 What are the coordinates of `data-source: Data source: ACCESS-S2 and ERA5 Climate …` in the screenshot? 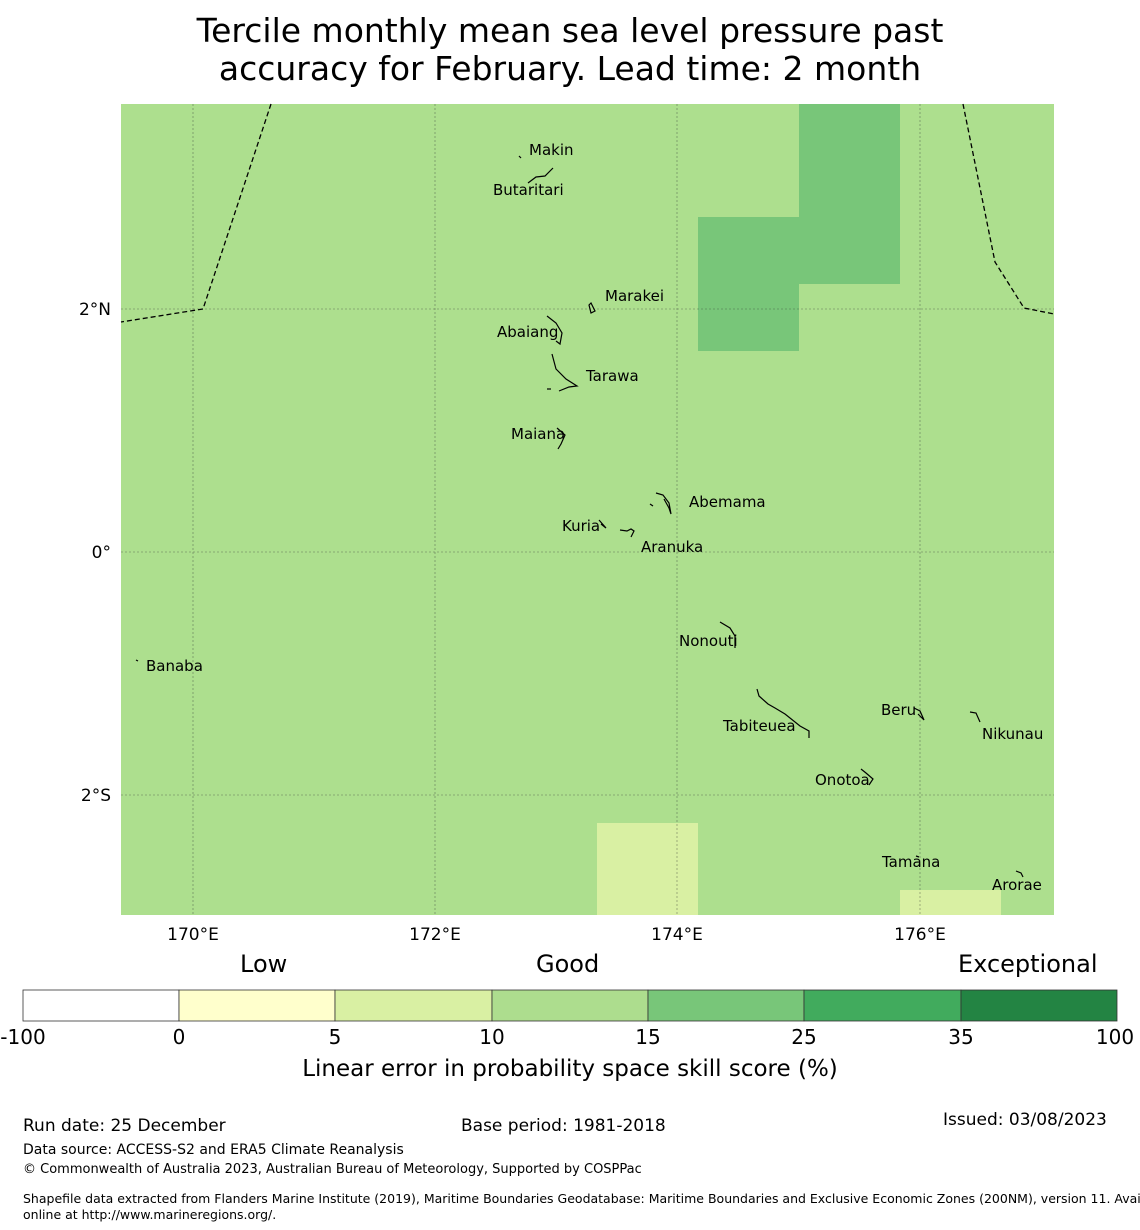 It's located at (213, 1150).